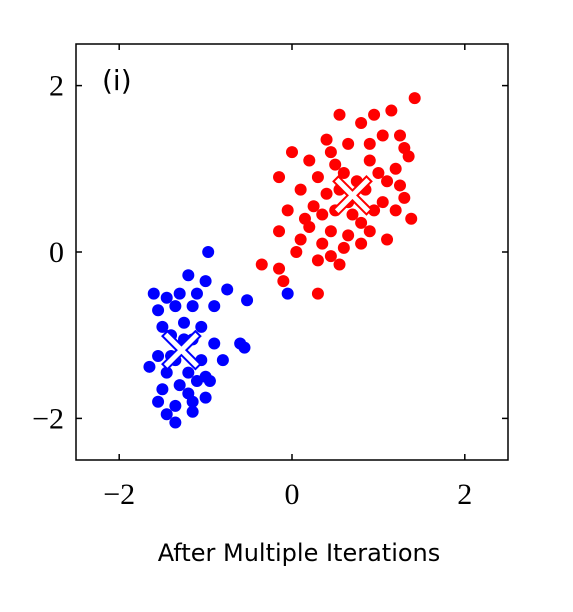  I want to click on y-tick-label: −2, so click(48, 418).